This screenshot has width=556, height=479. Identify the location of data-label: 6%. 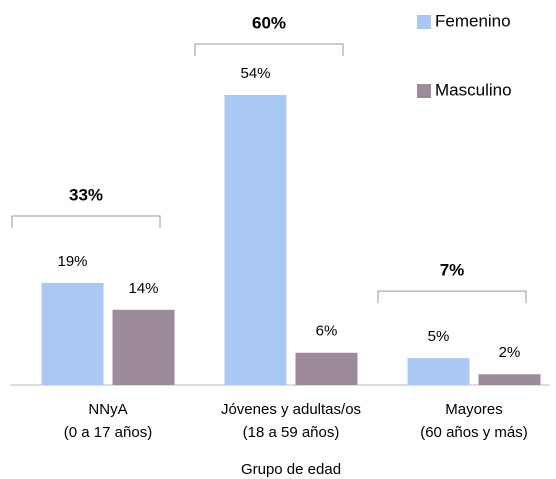
(327, 331).